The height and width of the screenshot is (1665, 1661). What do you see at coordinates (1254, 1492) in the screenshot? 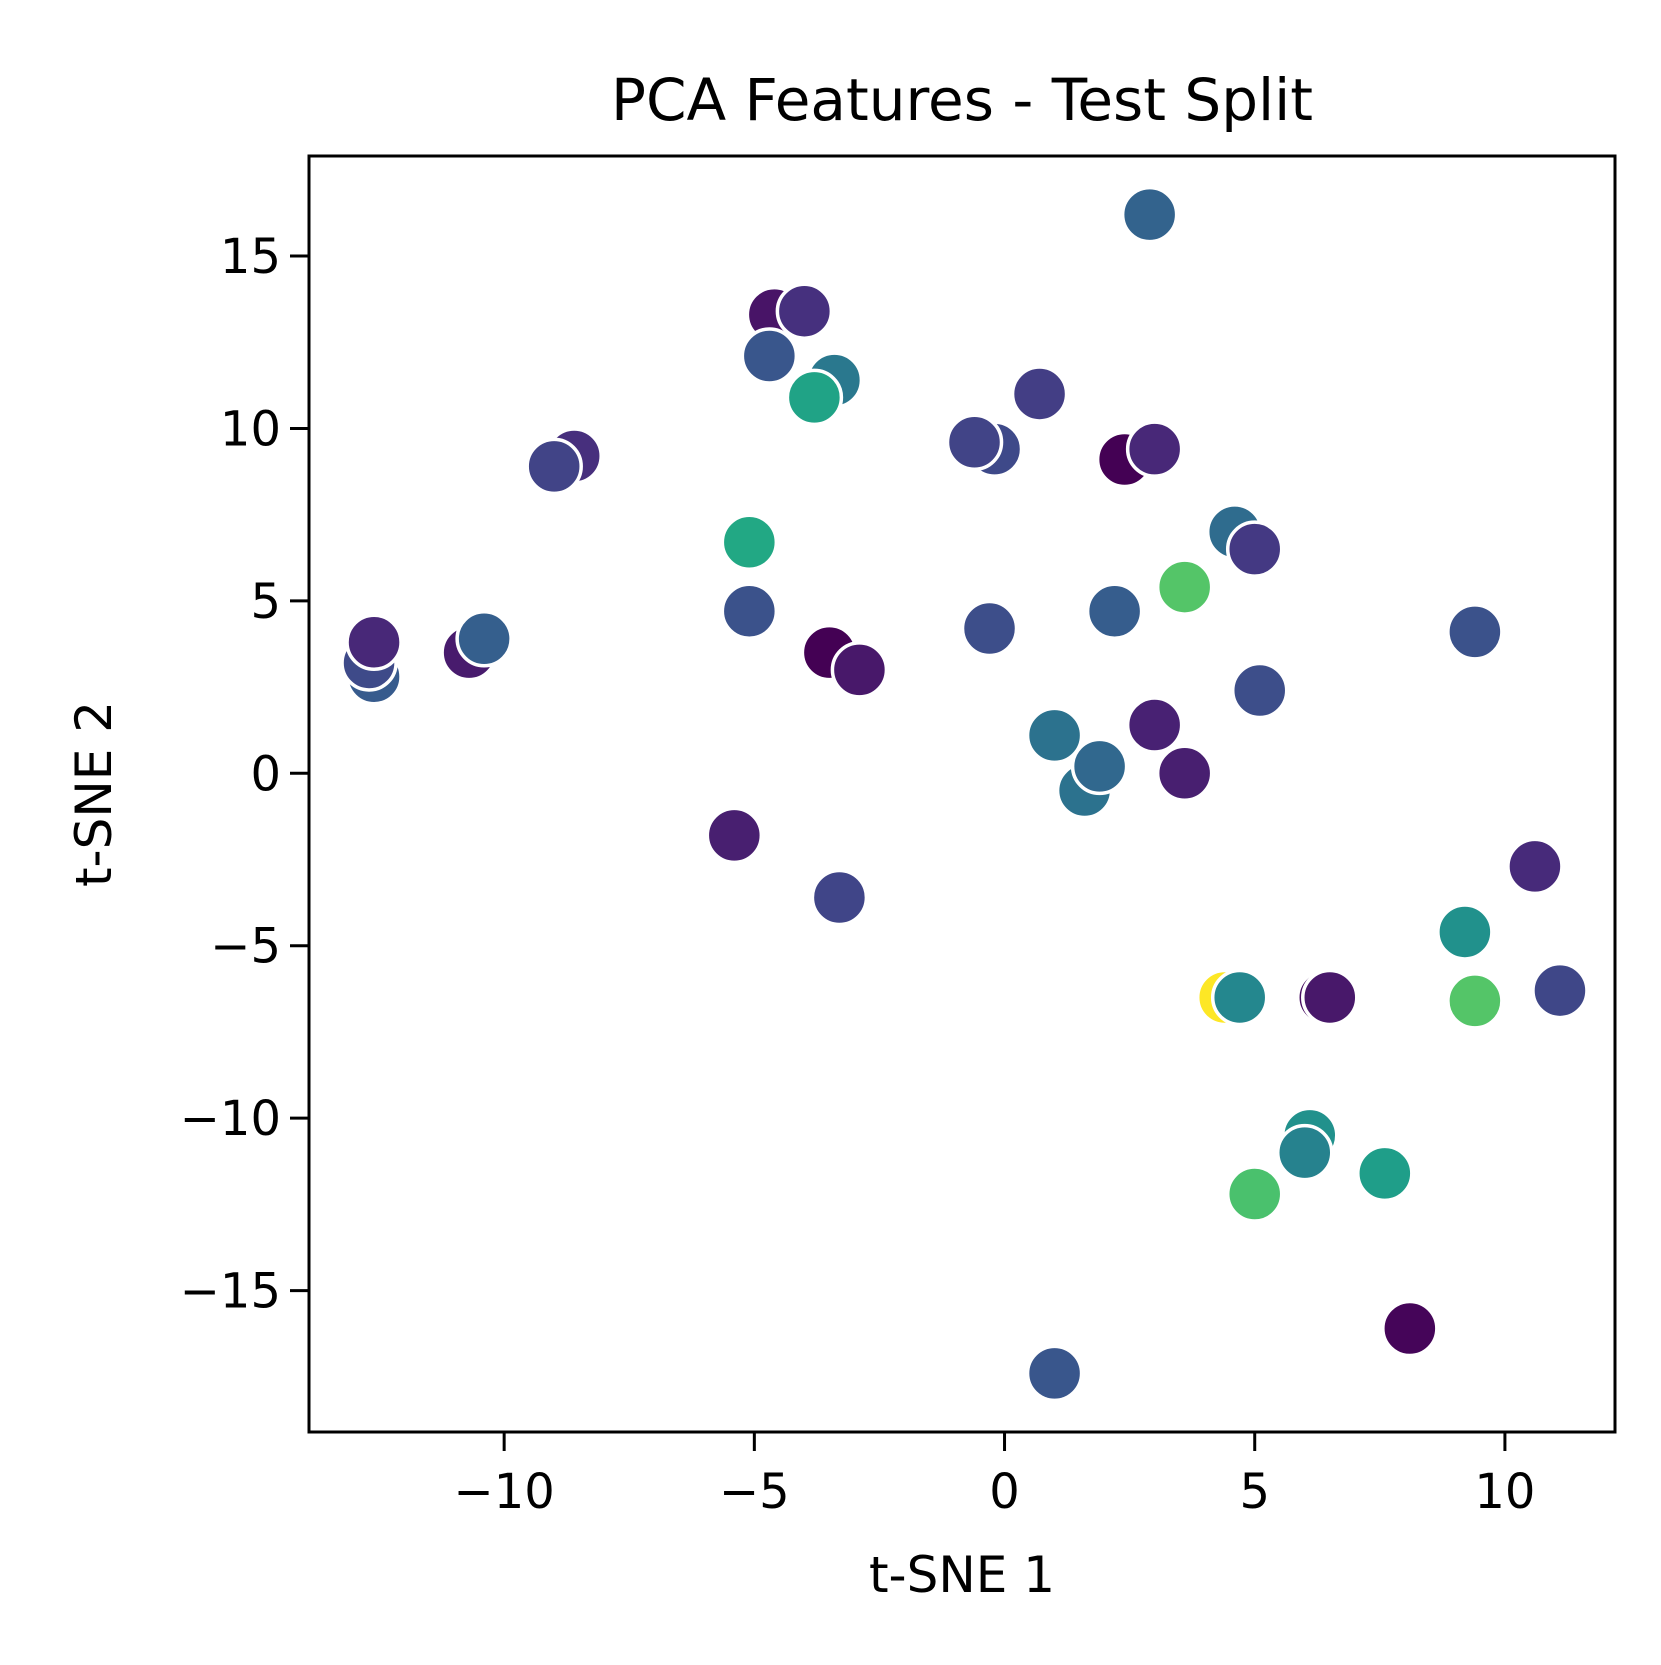
I see `x-tick-label: 5` at bounding box center [1254, 1492].